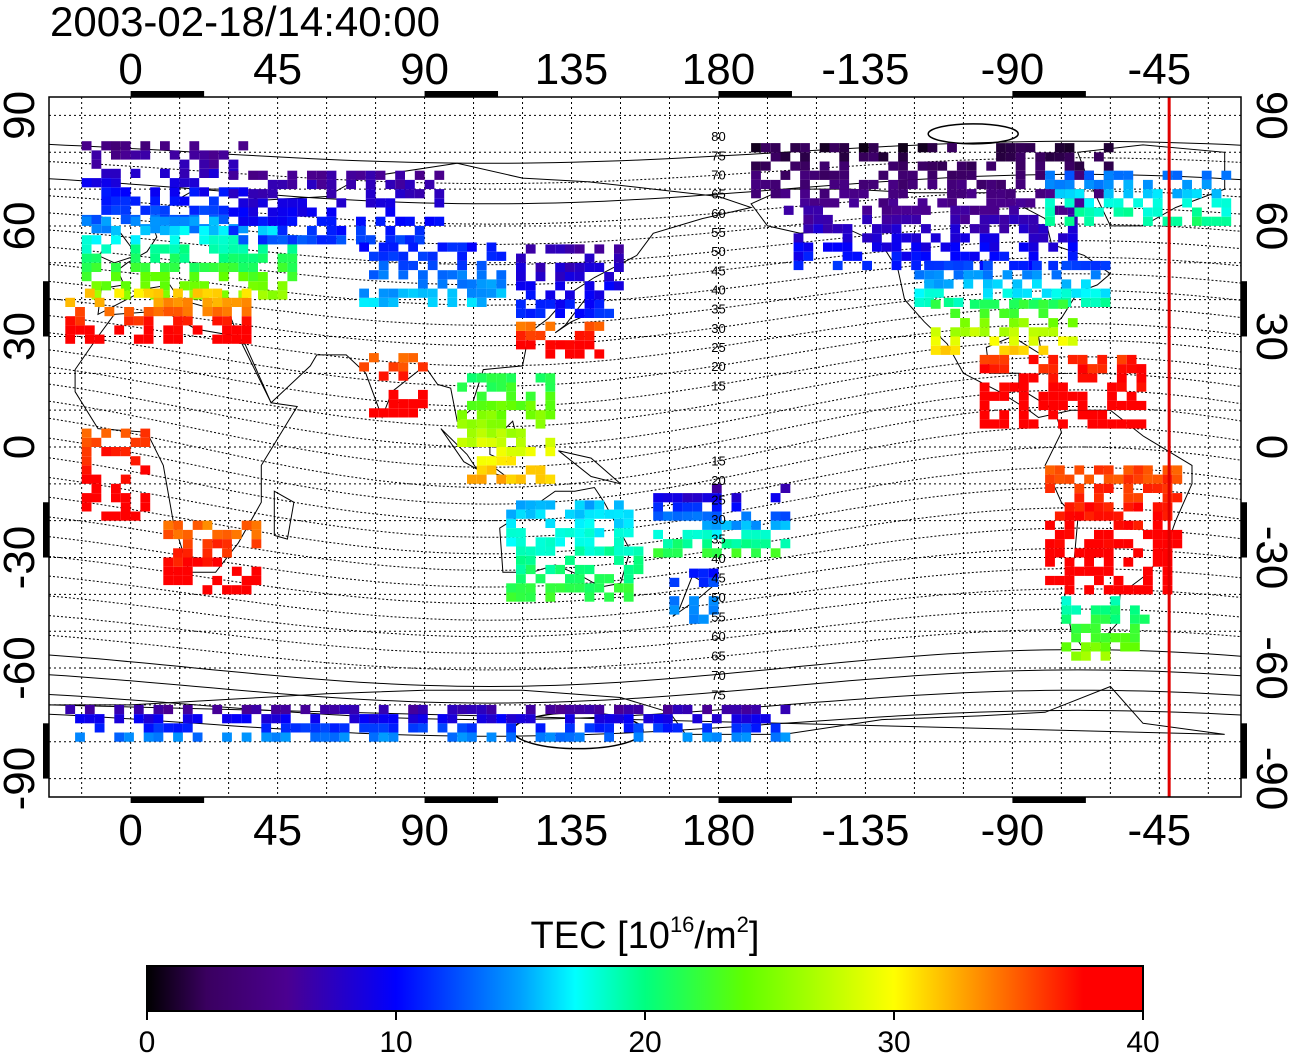 The image size is (1292, 1057). I want to click on frame-bar-right, so click(1244, 309).